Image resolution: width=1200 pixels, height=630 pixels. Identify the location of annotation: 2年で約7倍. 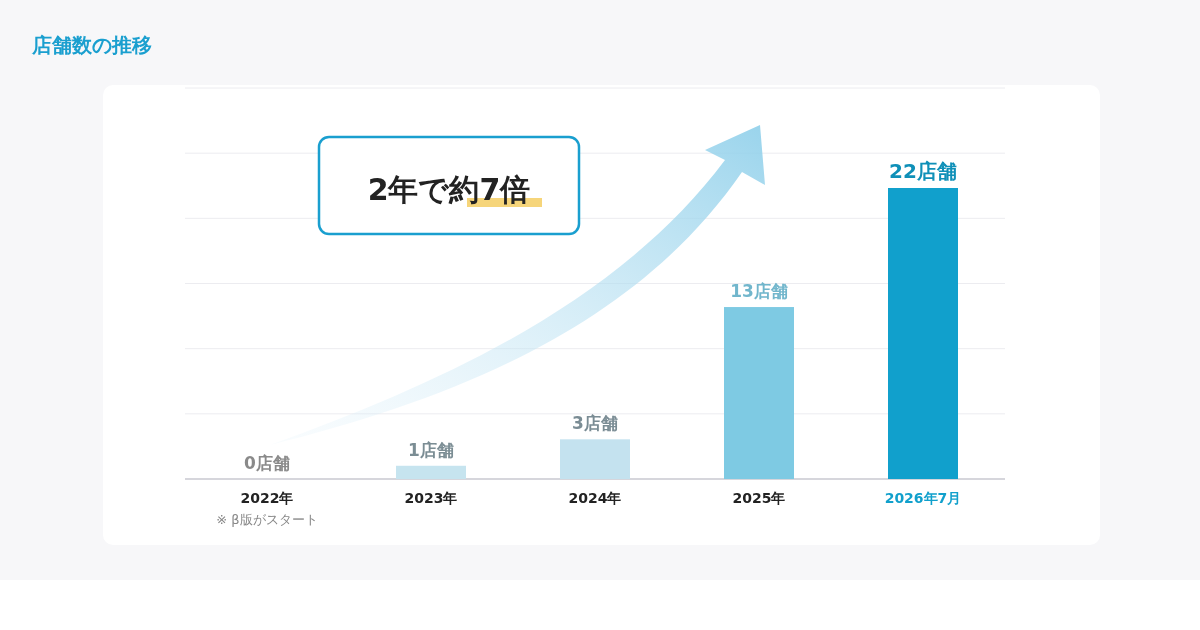
(449, 189).